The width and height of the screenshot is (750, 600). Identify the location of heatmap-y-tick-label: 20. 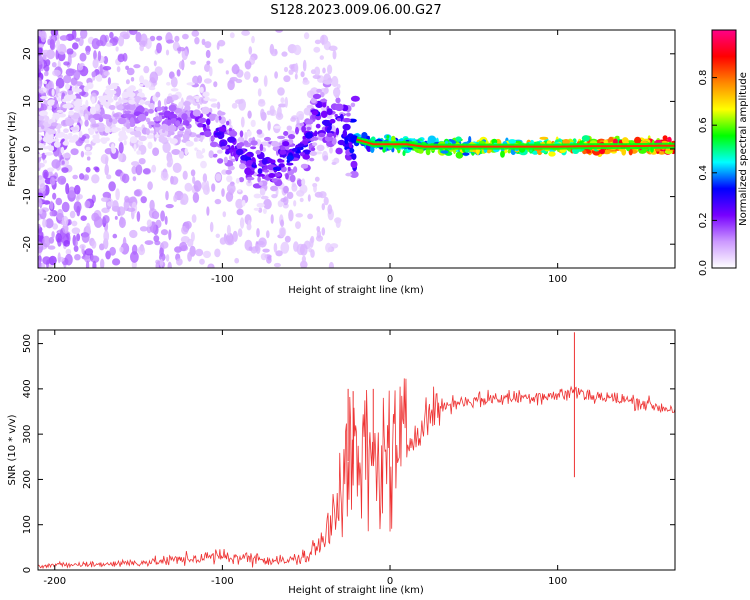
(27, 53).